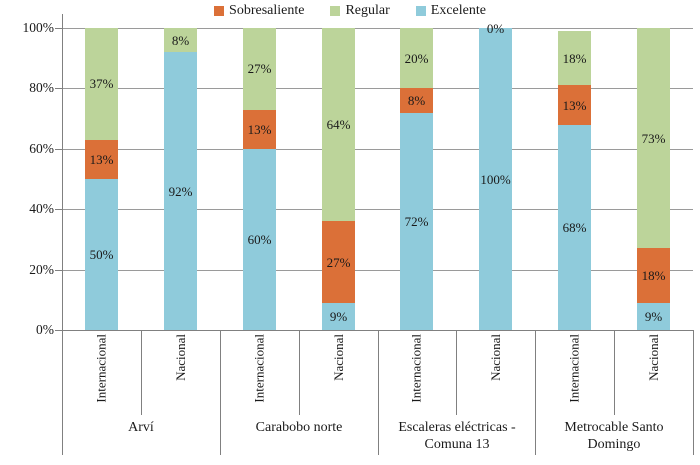  I want to click on legend-item-regular: Regular, so click(360, 11).